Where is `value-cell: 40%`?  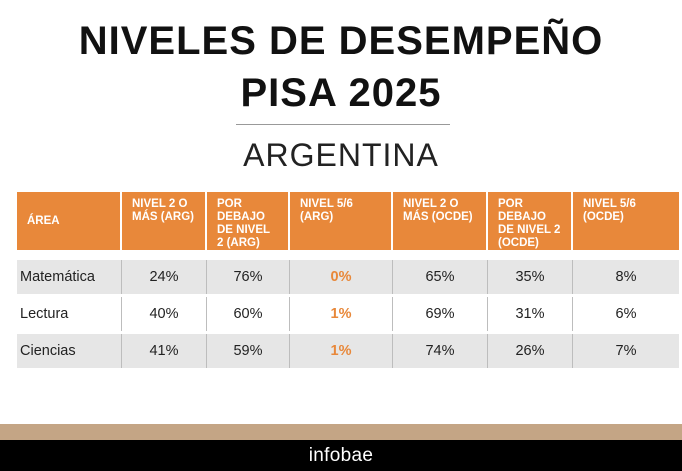
value-cell: 40% is located at coordinates (164, 314).